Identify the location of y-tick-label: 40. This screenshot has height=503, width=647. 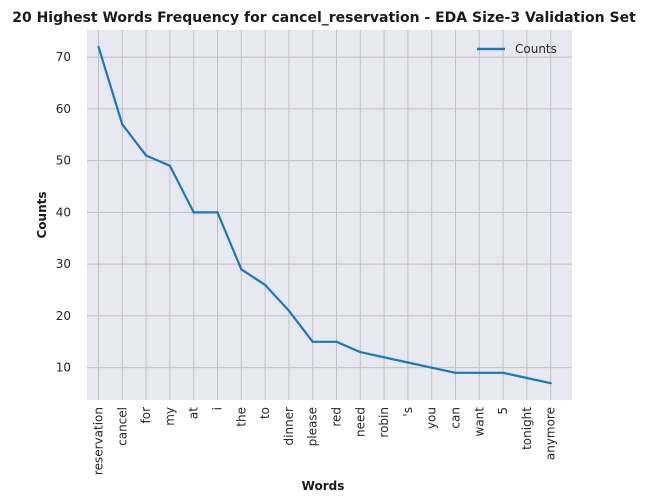
(63, 212).